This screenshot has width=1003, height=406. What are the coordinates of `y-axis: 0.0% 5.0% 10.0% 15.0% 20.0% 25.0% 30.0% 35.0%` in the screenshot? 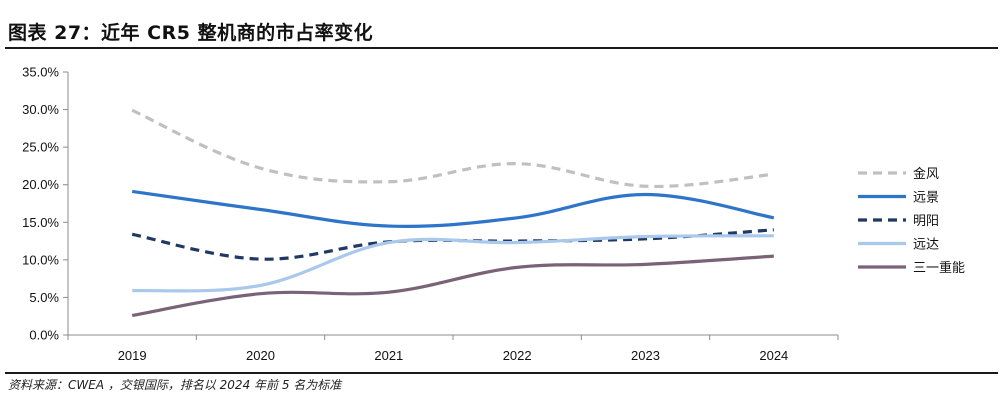 It's located at (45, 204).